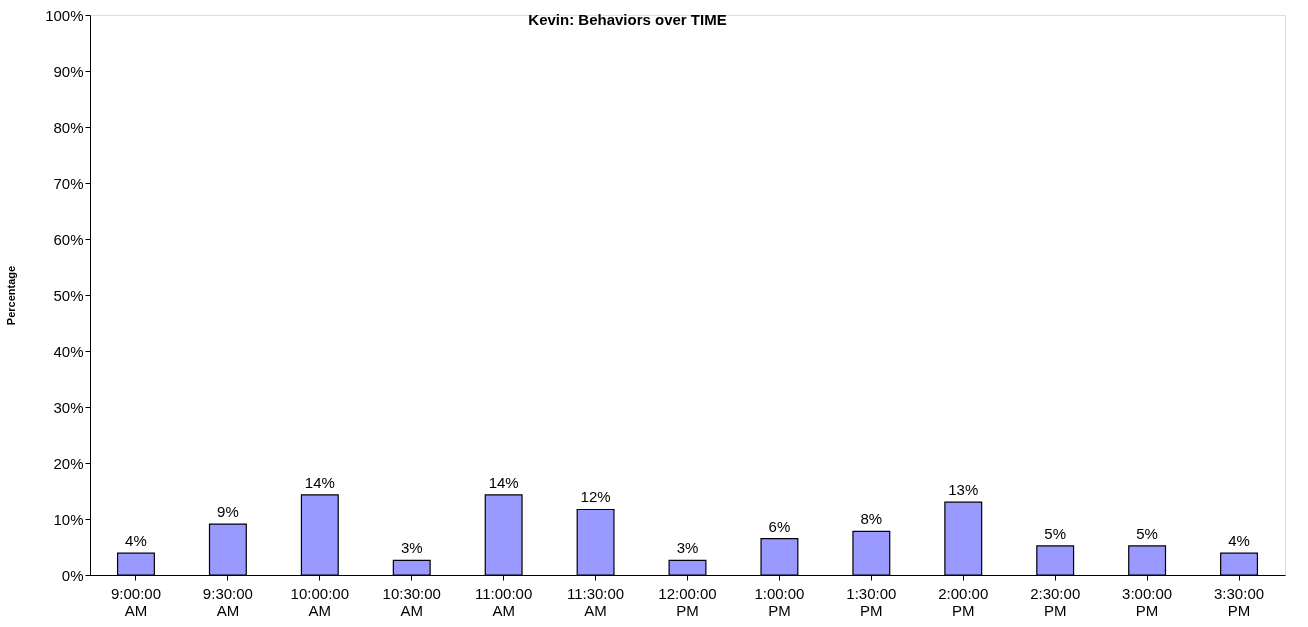 The height and width of the screenshot is (627, 1308). What do you see at coordinates (68, 127) in the screenshot?
I see `y-tick-label: 80%` at bounding box center [68, 127].